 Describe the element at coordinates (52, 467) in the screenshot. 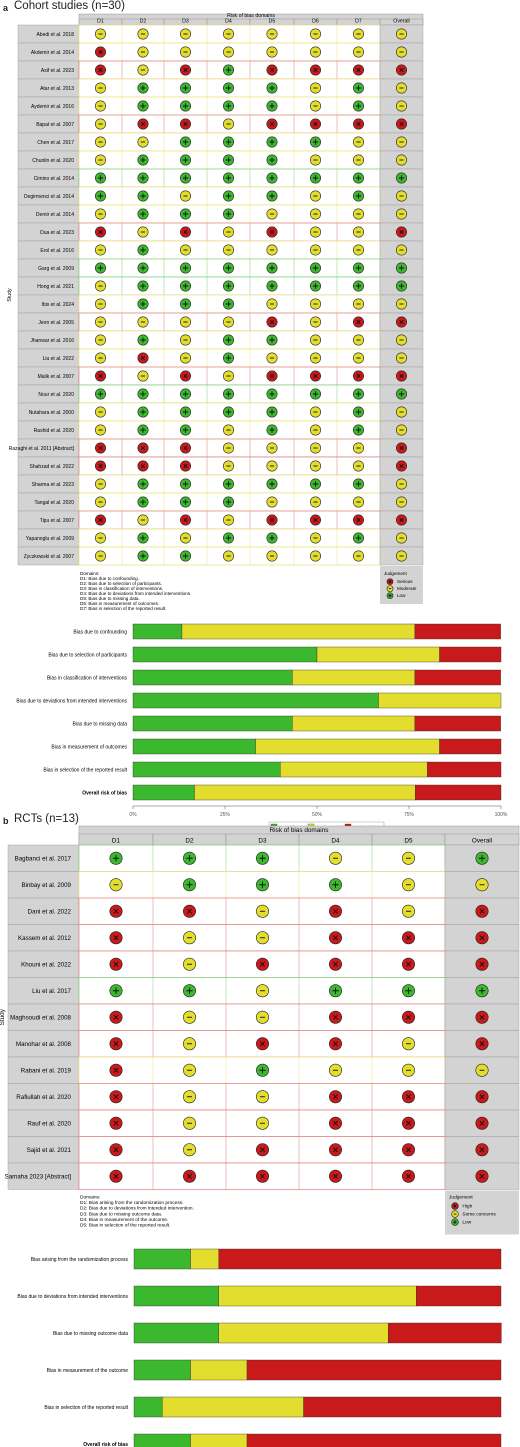

I see `cohort-study-name: Shahzad et al. 2022` at that location.